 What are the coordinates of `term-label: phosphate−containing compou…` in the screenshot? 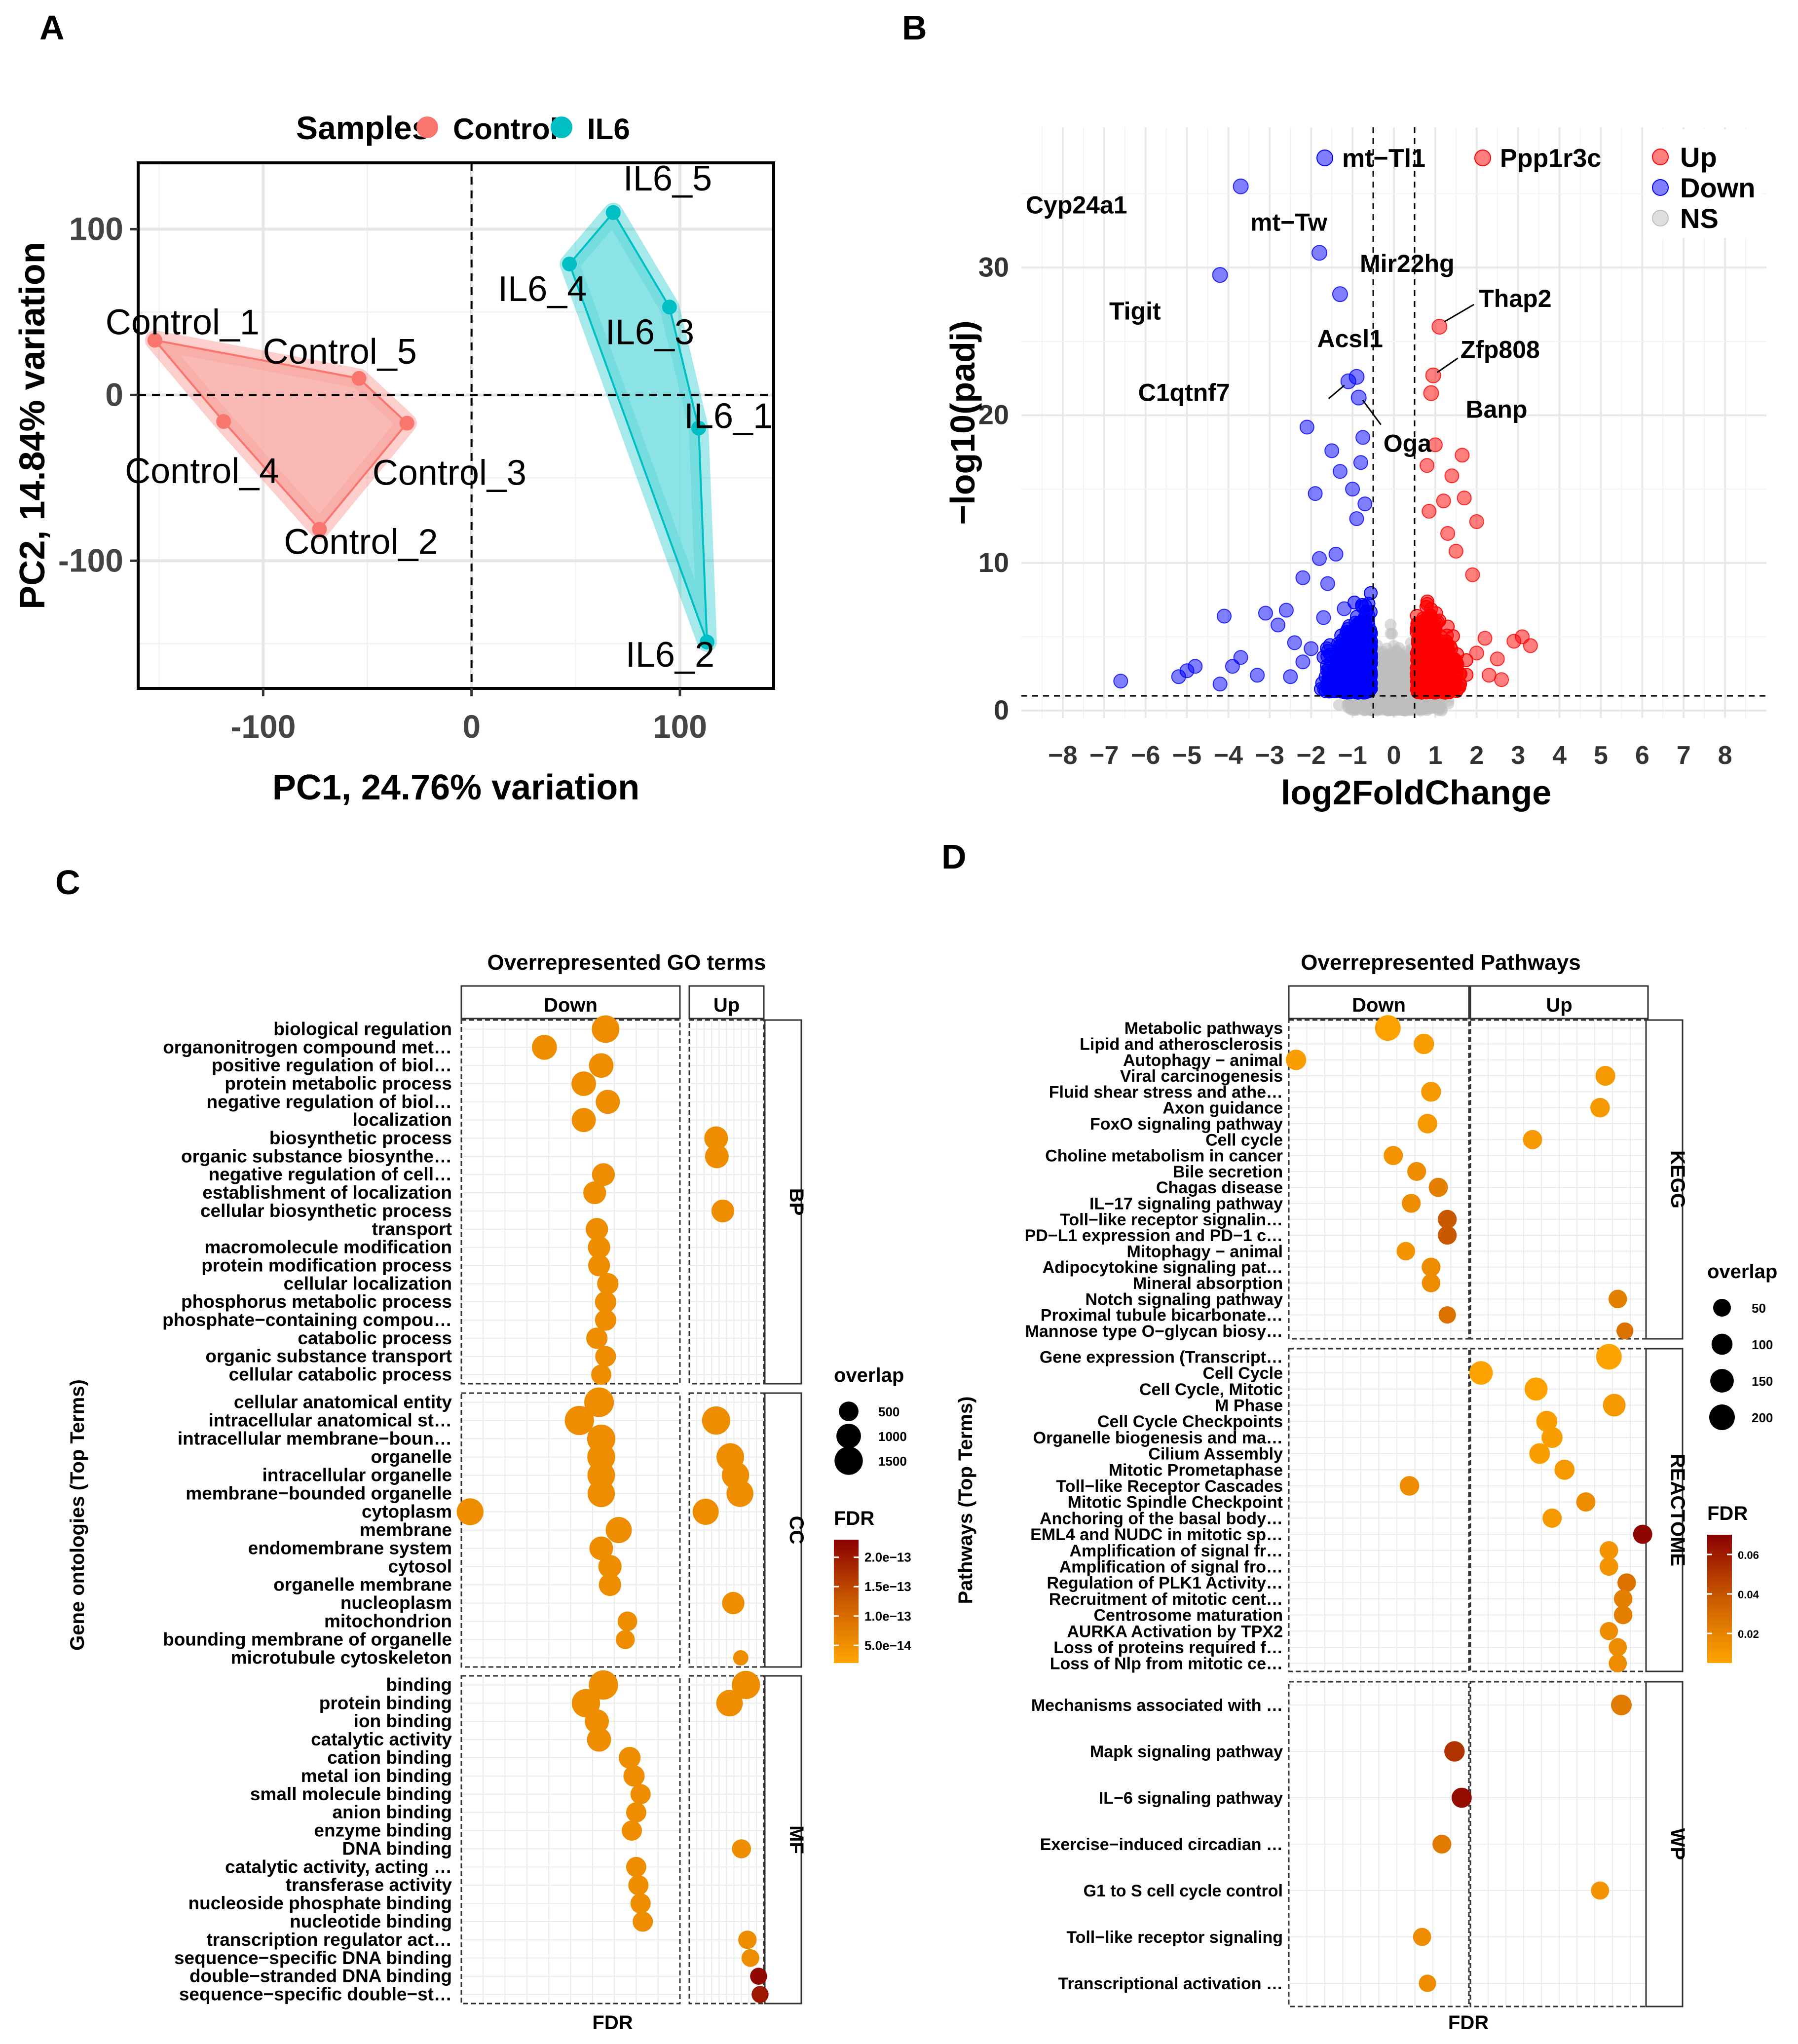 It's located at (307, 1320).